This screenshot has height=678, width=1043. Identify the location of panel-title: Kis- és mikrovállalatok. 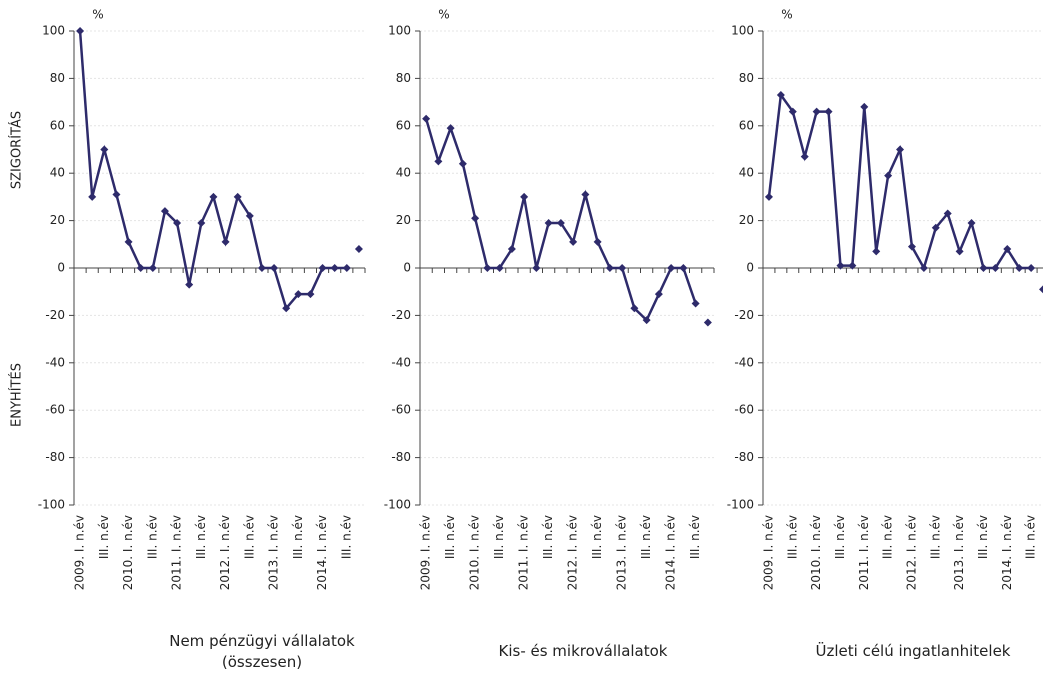
(583, 651).